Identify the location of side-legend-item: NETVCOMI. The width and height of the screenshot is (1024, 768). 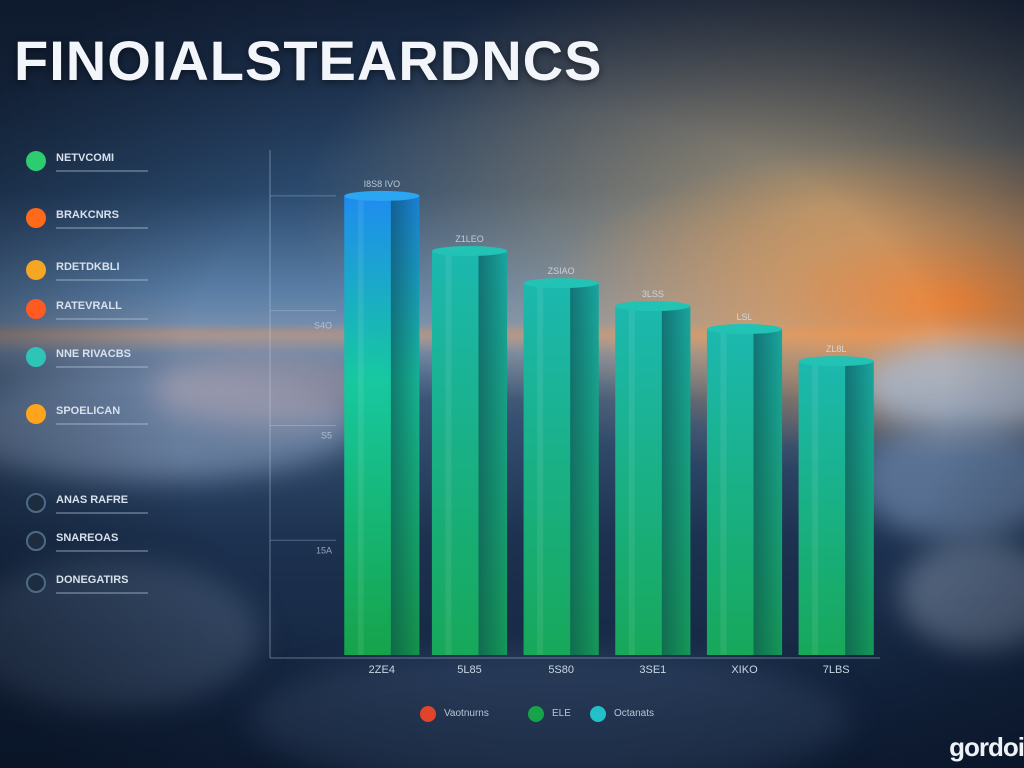
(132, 165).